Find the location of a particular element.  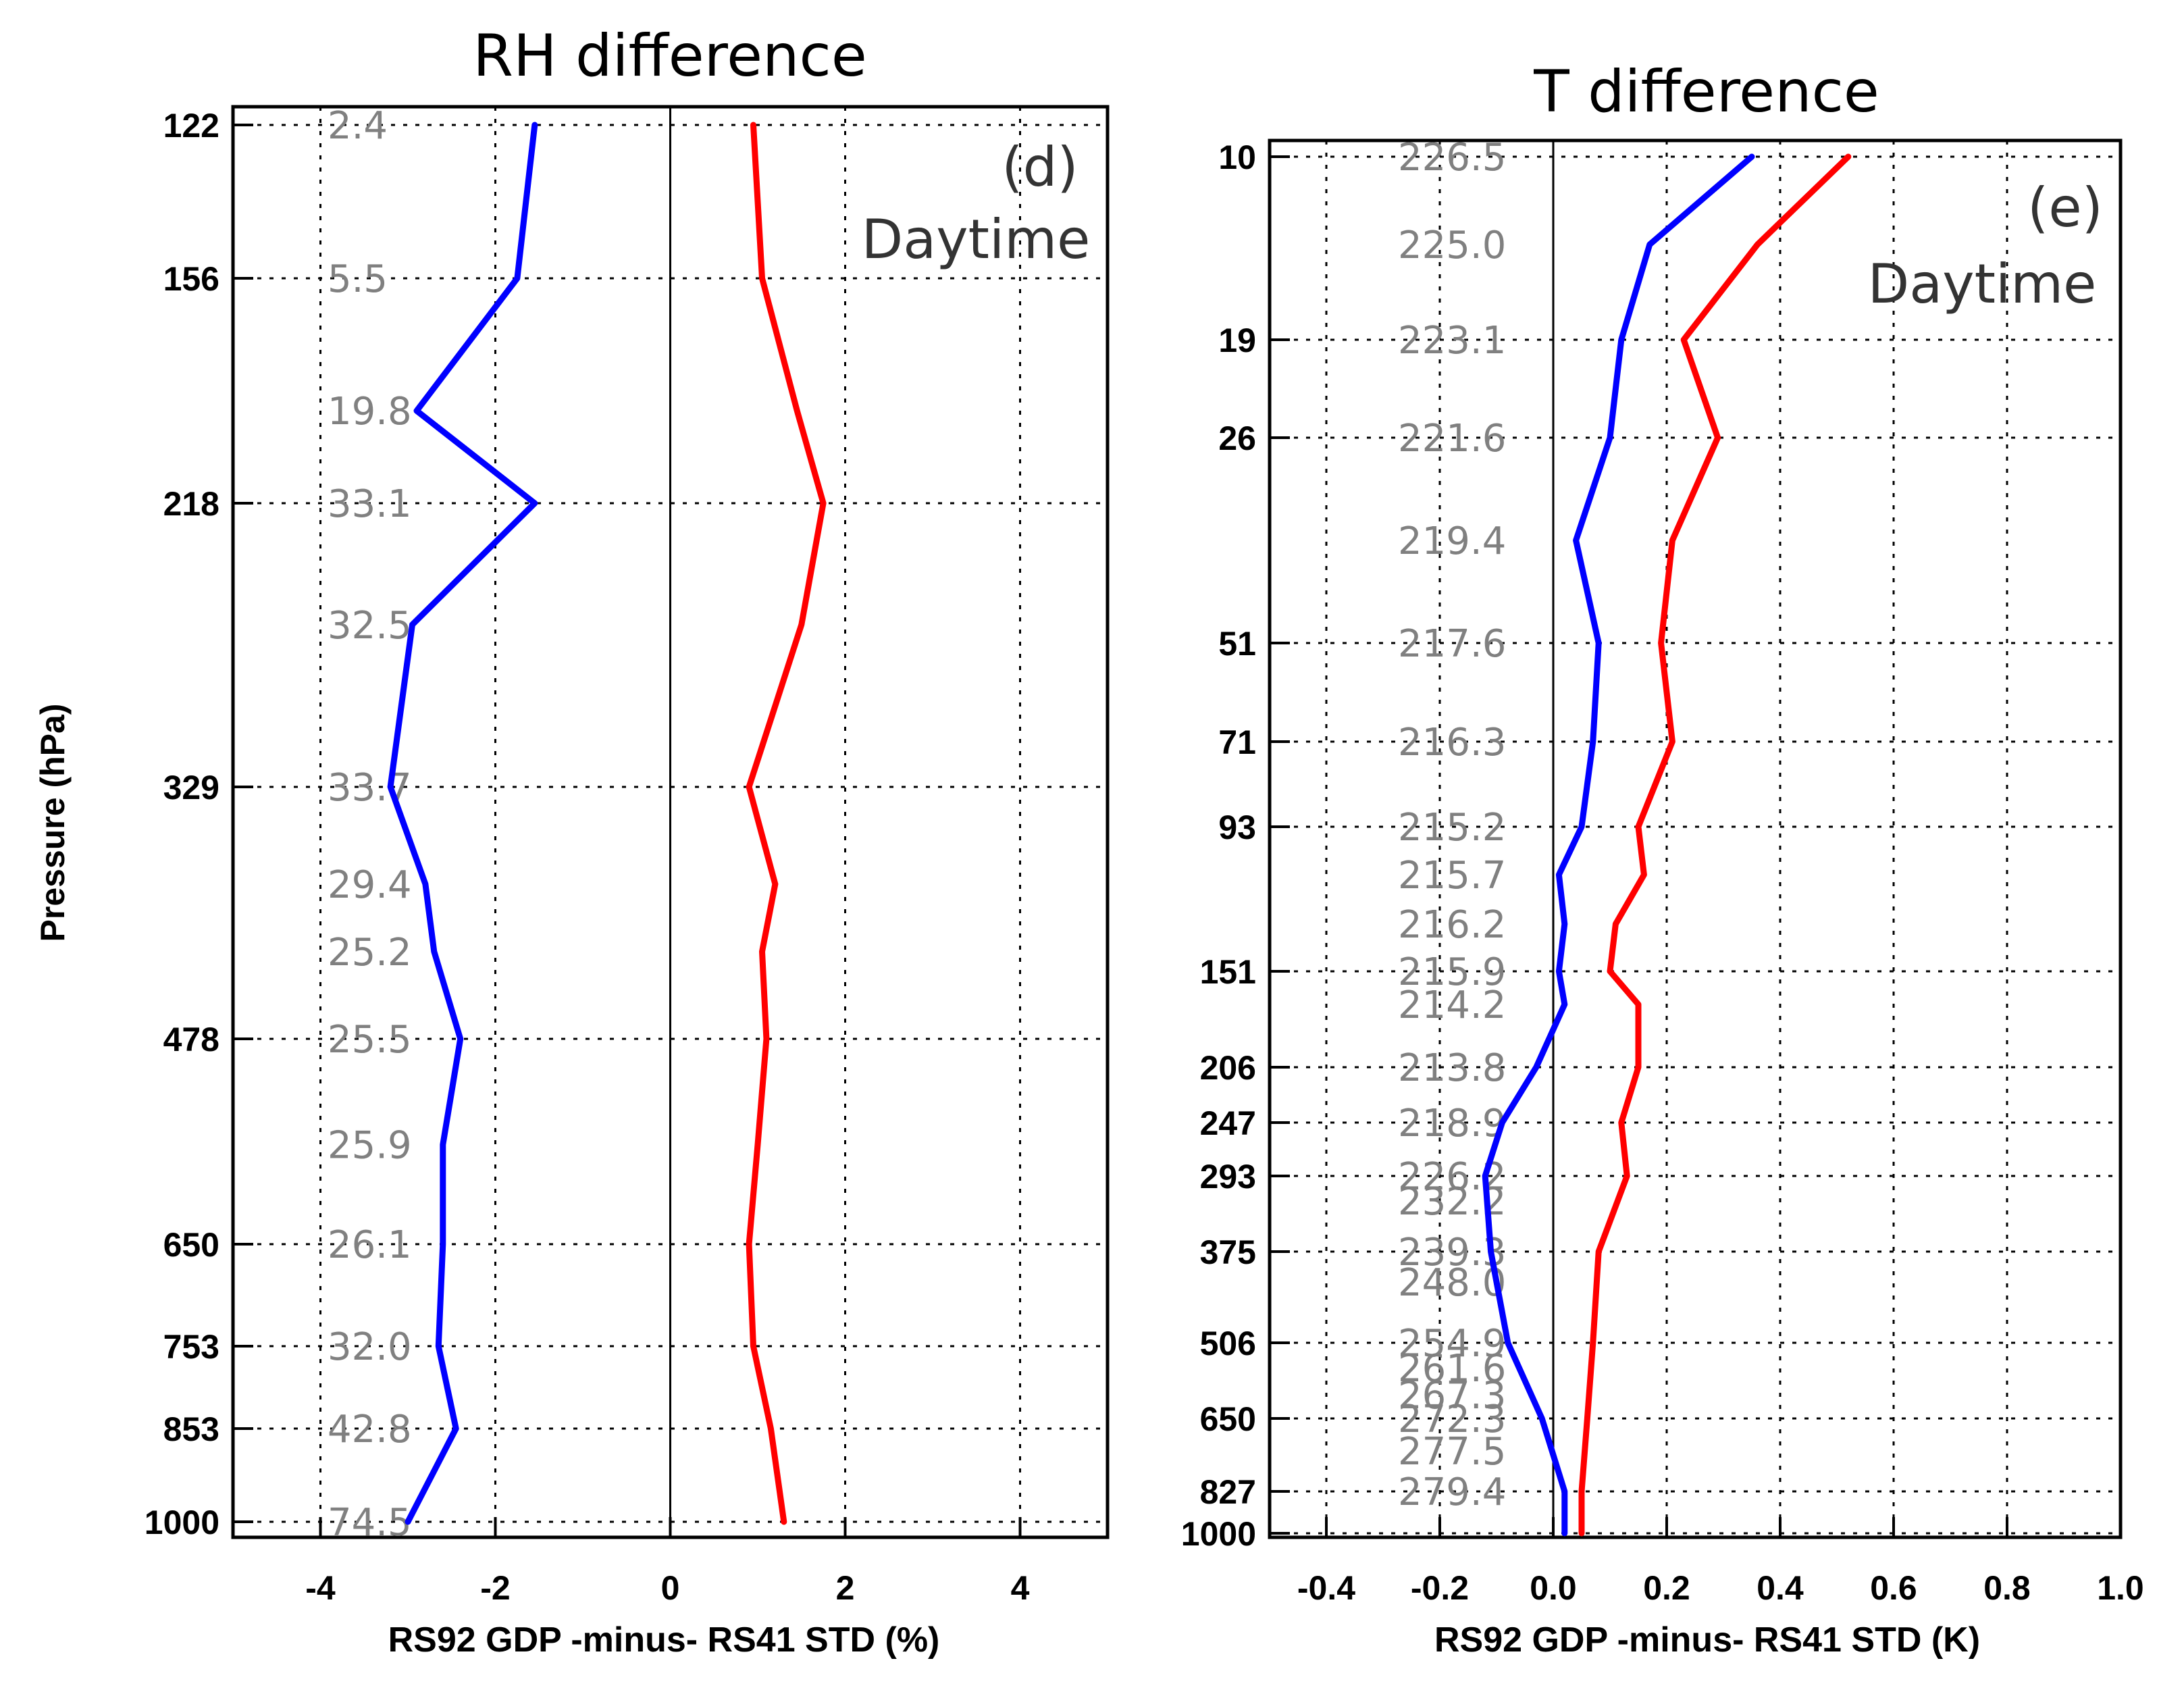

y-tick-label: 10 is located at coordinates (1237, 157).